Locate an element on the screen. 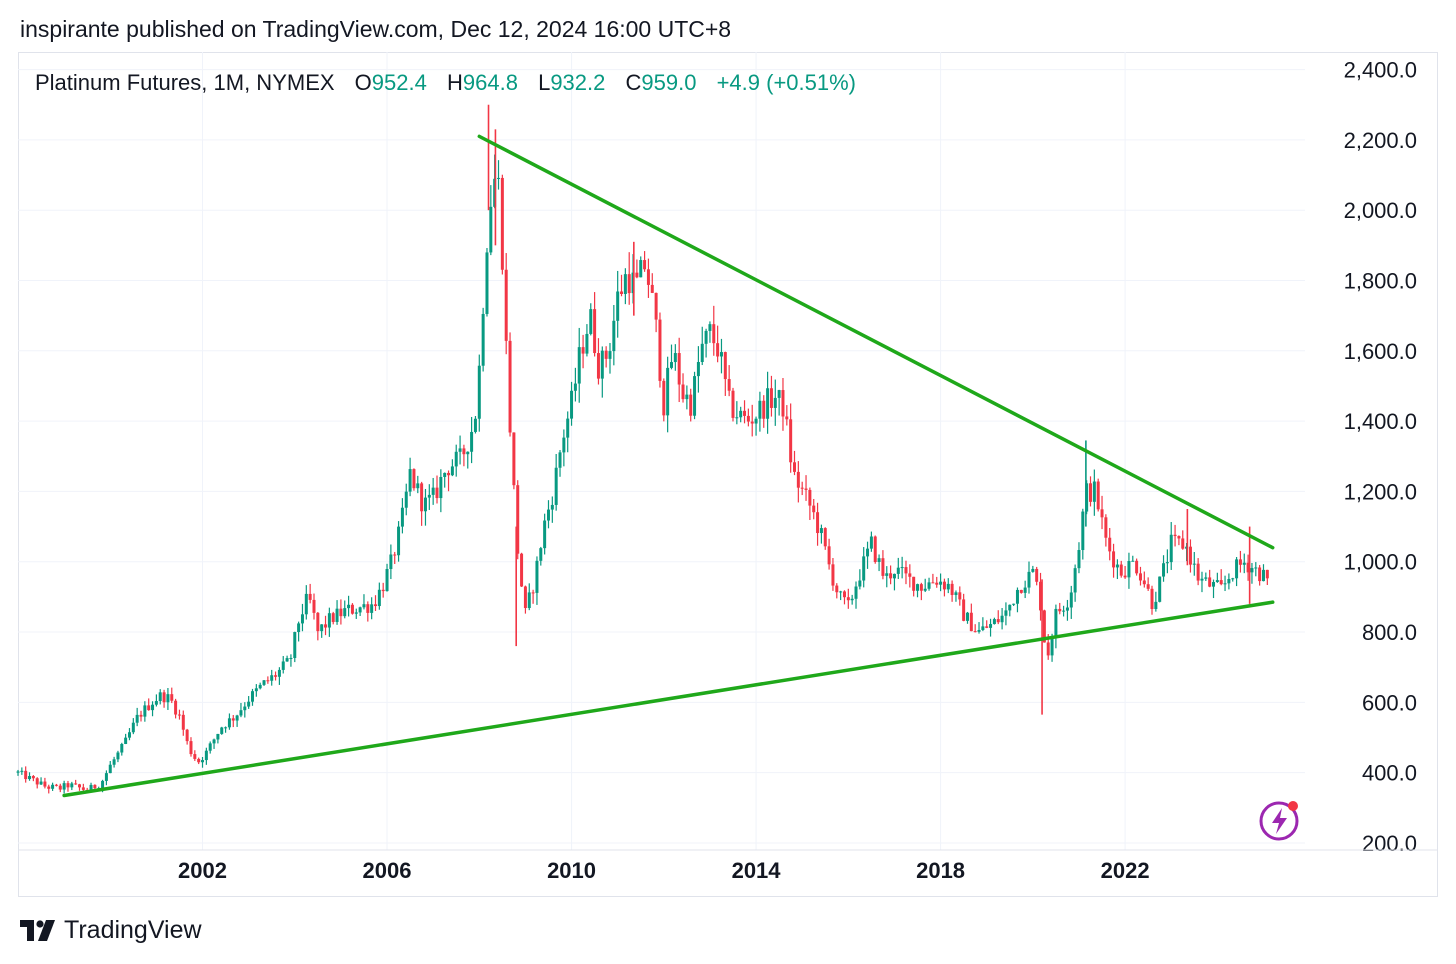  legend-low-value: 932.2 is located at coordinates (578, 82).